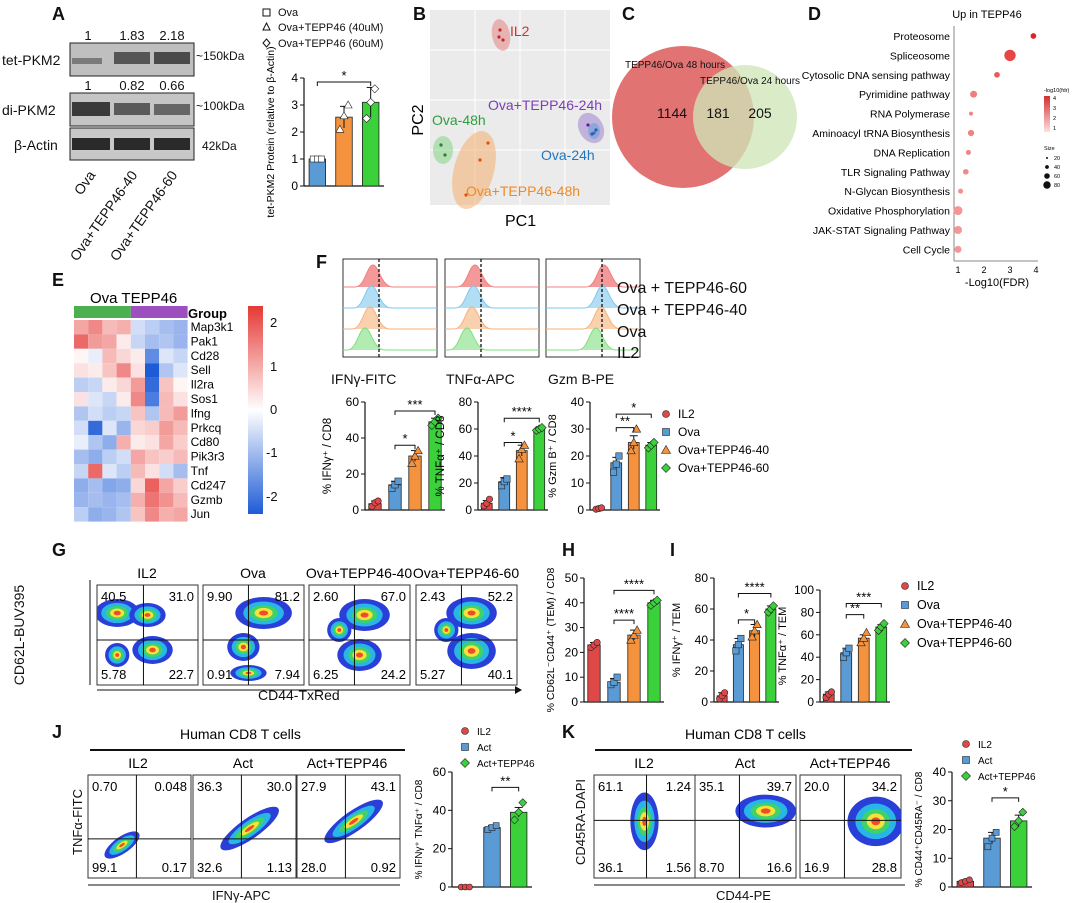  What do you see at coordinates (987, 15) in the screenshot?
I see `d-title: Up in TEPP46` at bounding box center [987, 15].